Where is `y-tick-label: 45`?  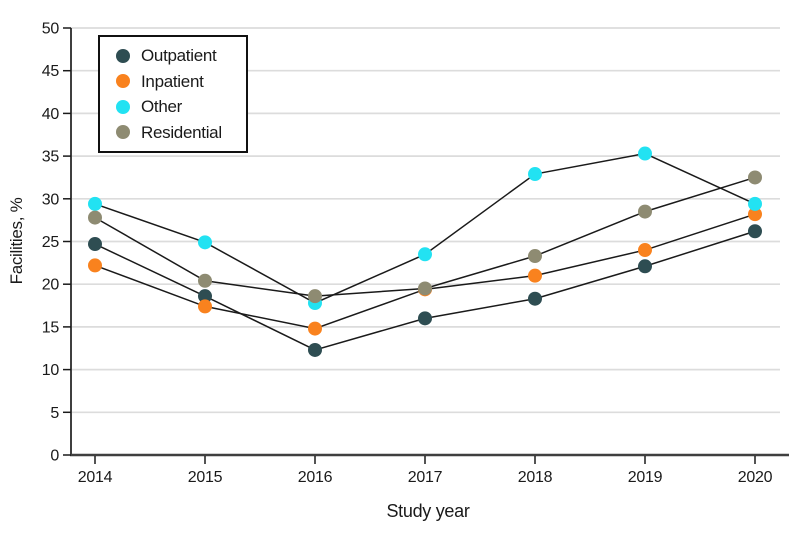 y-tick-label: 45 is located at coordinates (51, 71).